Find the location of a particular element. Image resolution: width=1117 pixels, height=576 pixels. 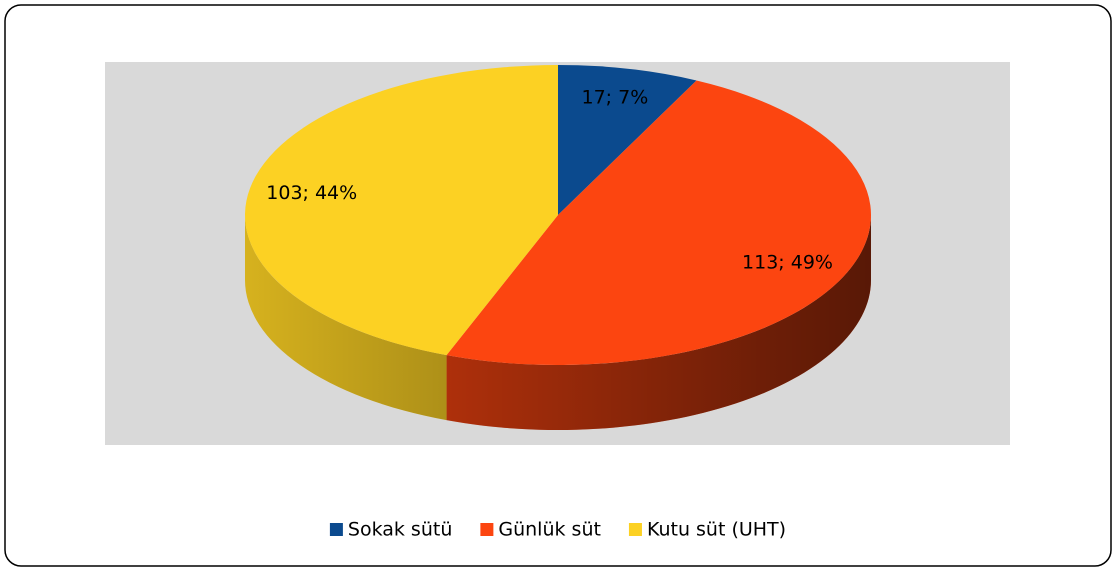

legend-label: Günlük süt is located at coordinates (549, 530).